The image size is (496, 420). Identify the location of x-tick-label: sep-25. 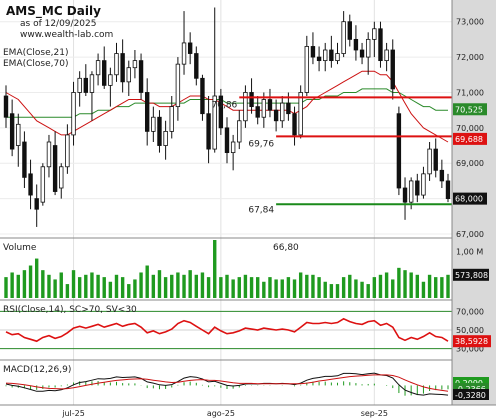
(374, 413).